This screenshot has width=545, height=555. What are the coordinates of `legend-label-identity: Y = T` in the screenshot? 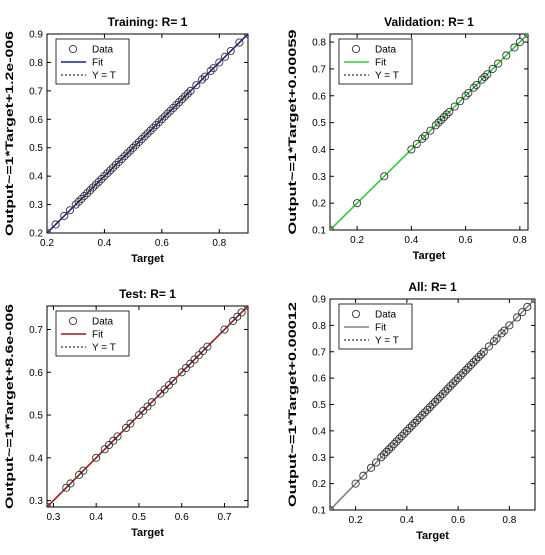 It's located at (387, 341).